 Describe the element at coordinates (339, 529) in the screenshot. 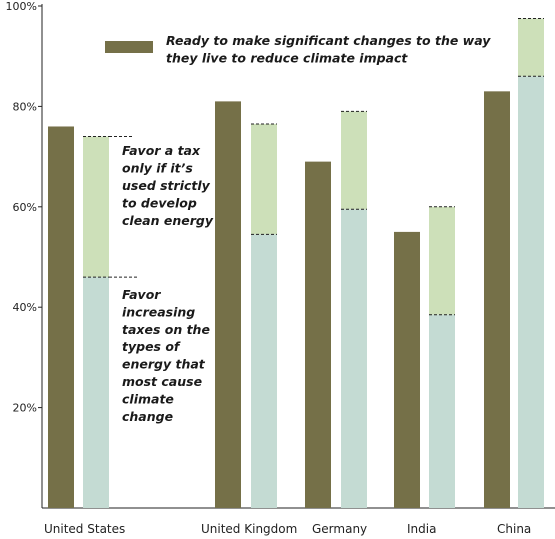

I see `category-label: Germany` at that location.